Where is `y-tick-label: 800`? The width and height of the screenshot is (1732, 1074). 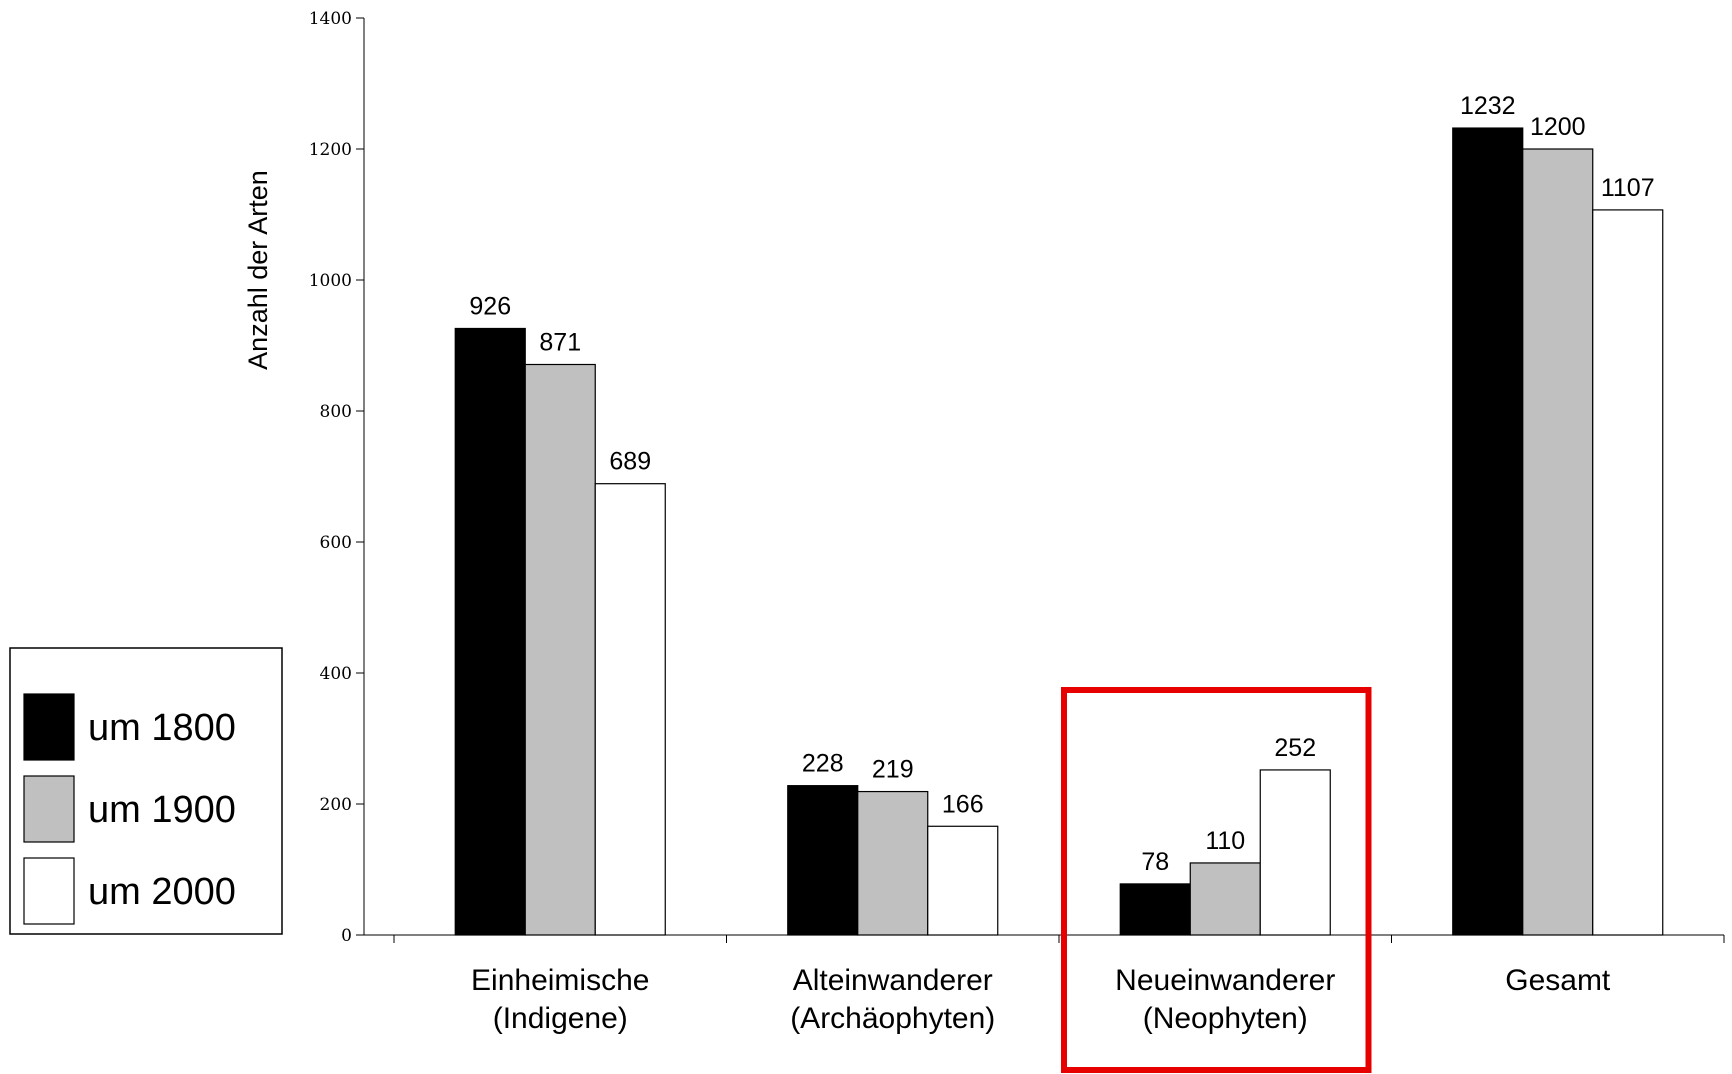
y-tick-label: 800 is located at coordinates (336, 412).